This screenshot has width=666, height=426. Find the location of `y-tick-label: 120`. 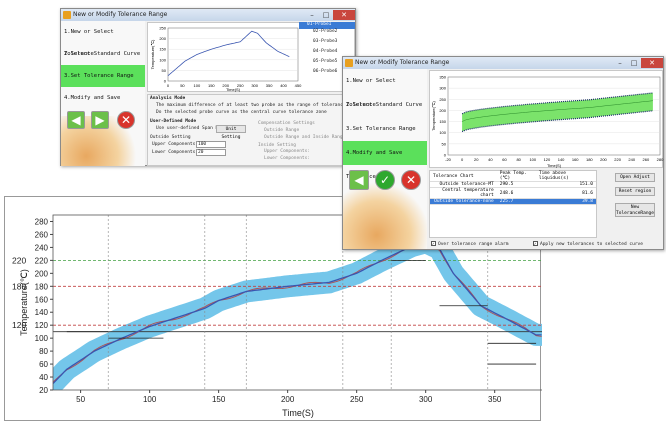

y-tick-label: 120 is located at coordinates (42, 325).